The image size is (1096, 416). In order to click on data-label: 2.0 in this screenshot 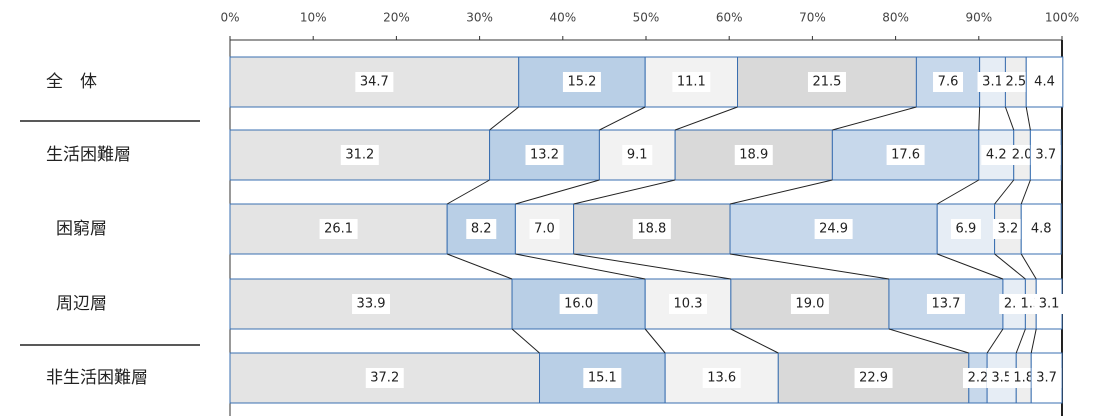, I will do `click(1022, 155)`.